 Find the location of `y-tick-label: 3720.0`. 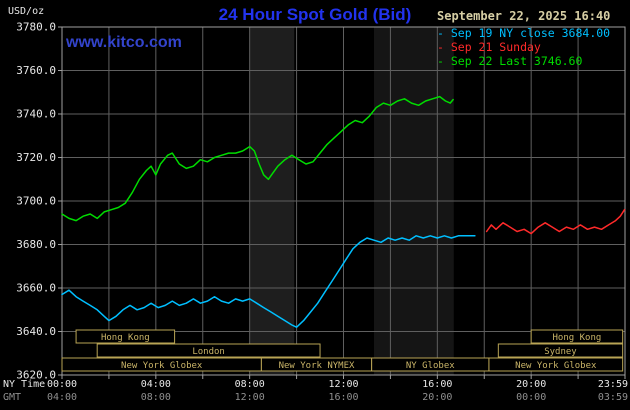

y-tick-label: 3720.0 is located at coordinates (36, 157).